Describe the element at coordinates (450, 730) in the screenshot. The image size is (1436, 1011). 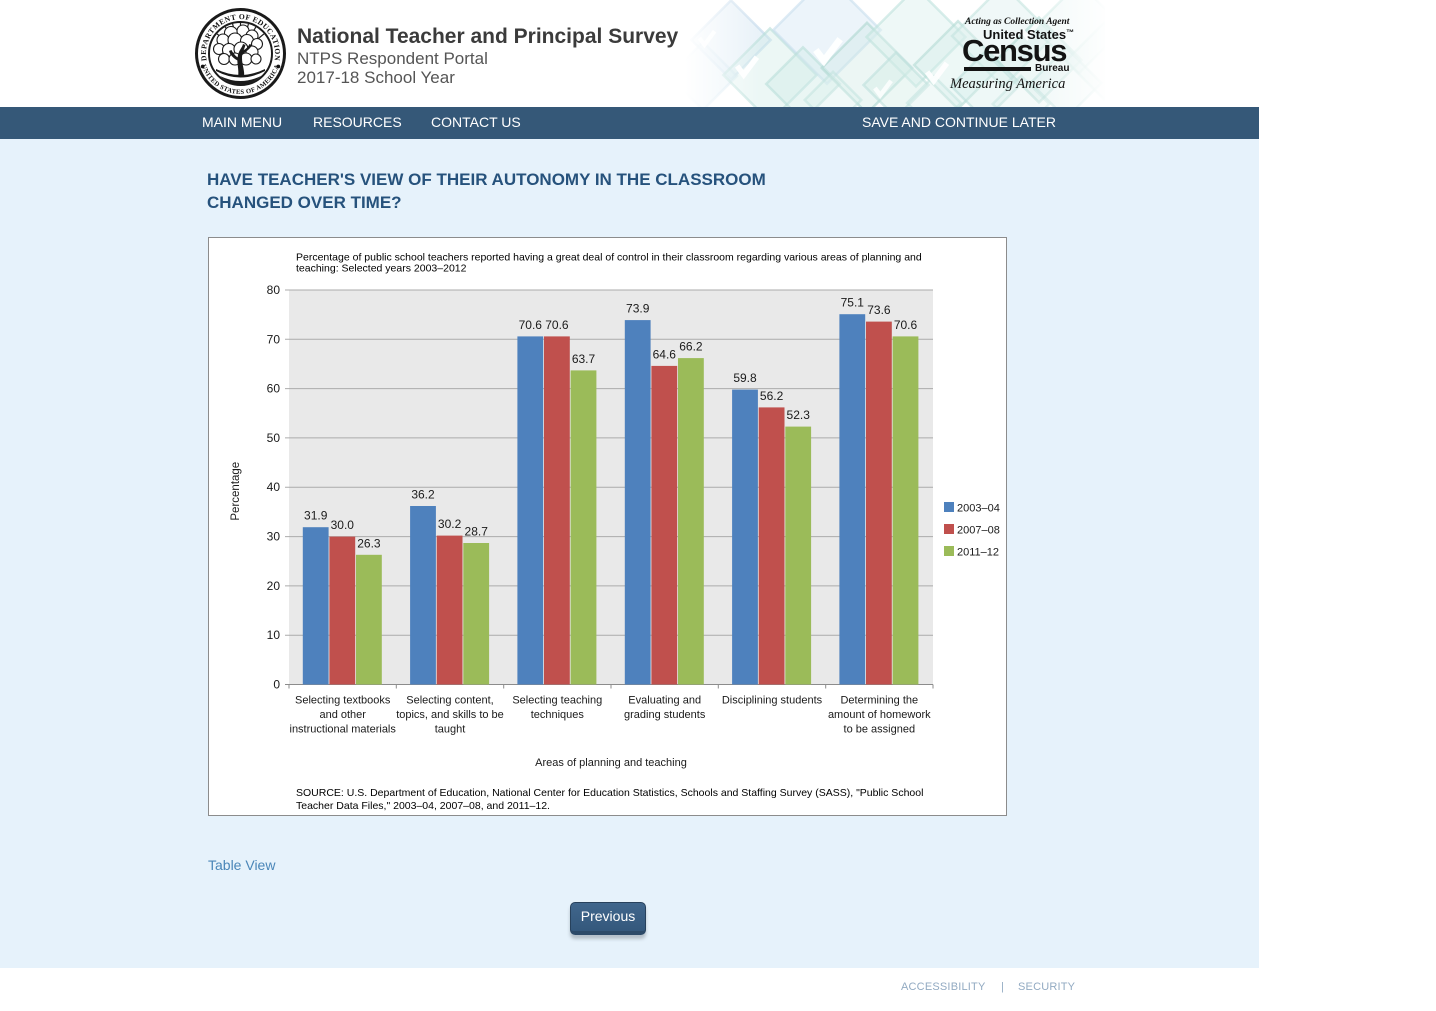
I see `svg-text: taught` at that location.